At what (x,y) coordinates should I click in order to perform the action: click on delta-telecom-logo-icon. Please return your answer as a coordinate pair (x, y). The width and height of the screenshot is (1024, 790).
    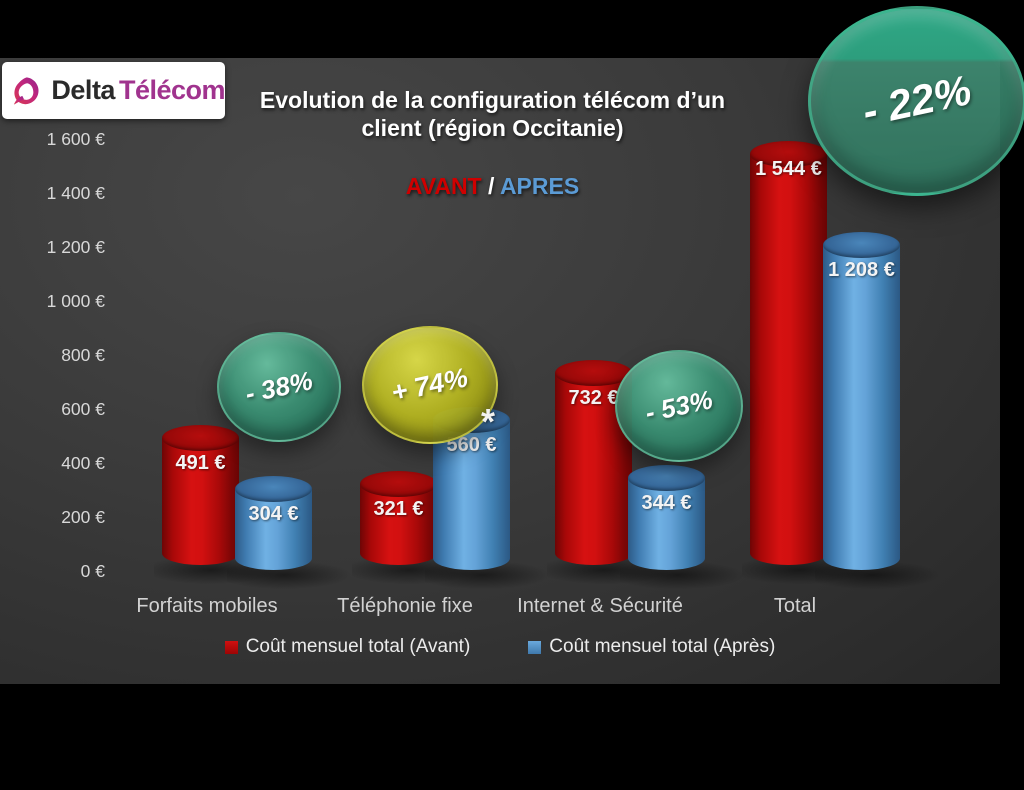
    Looking at the image, I should click on (26, 90).